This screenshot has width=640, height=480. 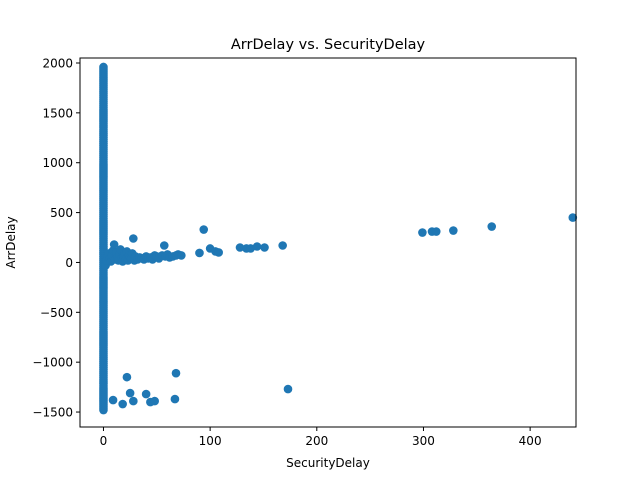 I want to click on y-tick-label: −1500, so click(x=52, y=413).